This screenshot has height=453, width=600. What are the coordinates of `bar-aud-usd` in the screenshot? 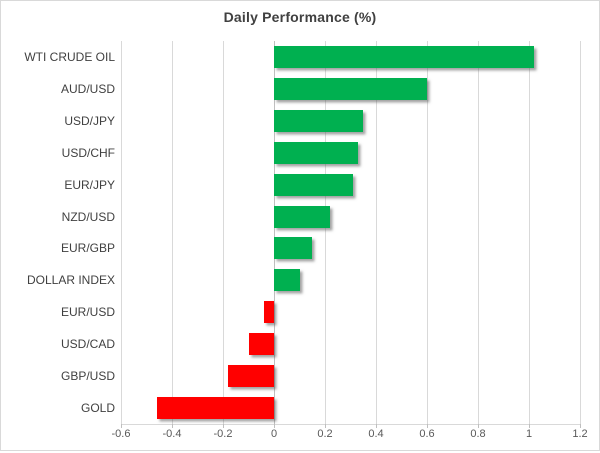 It's located at (350, 88).